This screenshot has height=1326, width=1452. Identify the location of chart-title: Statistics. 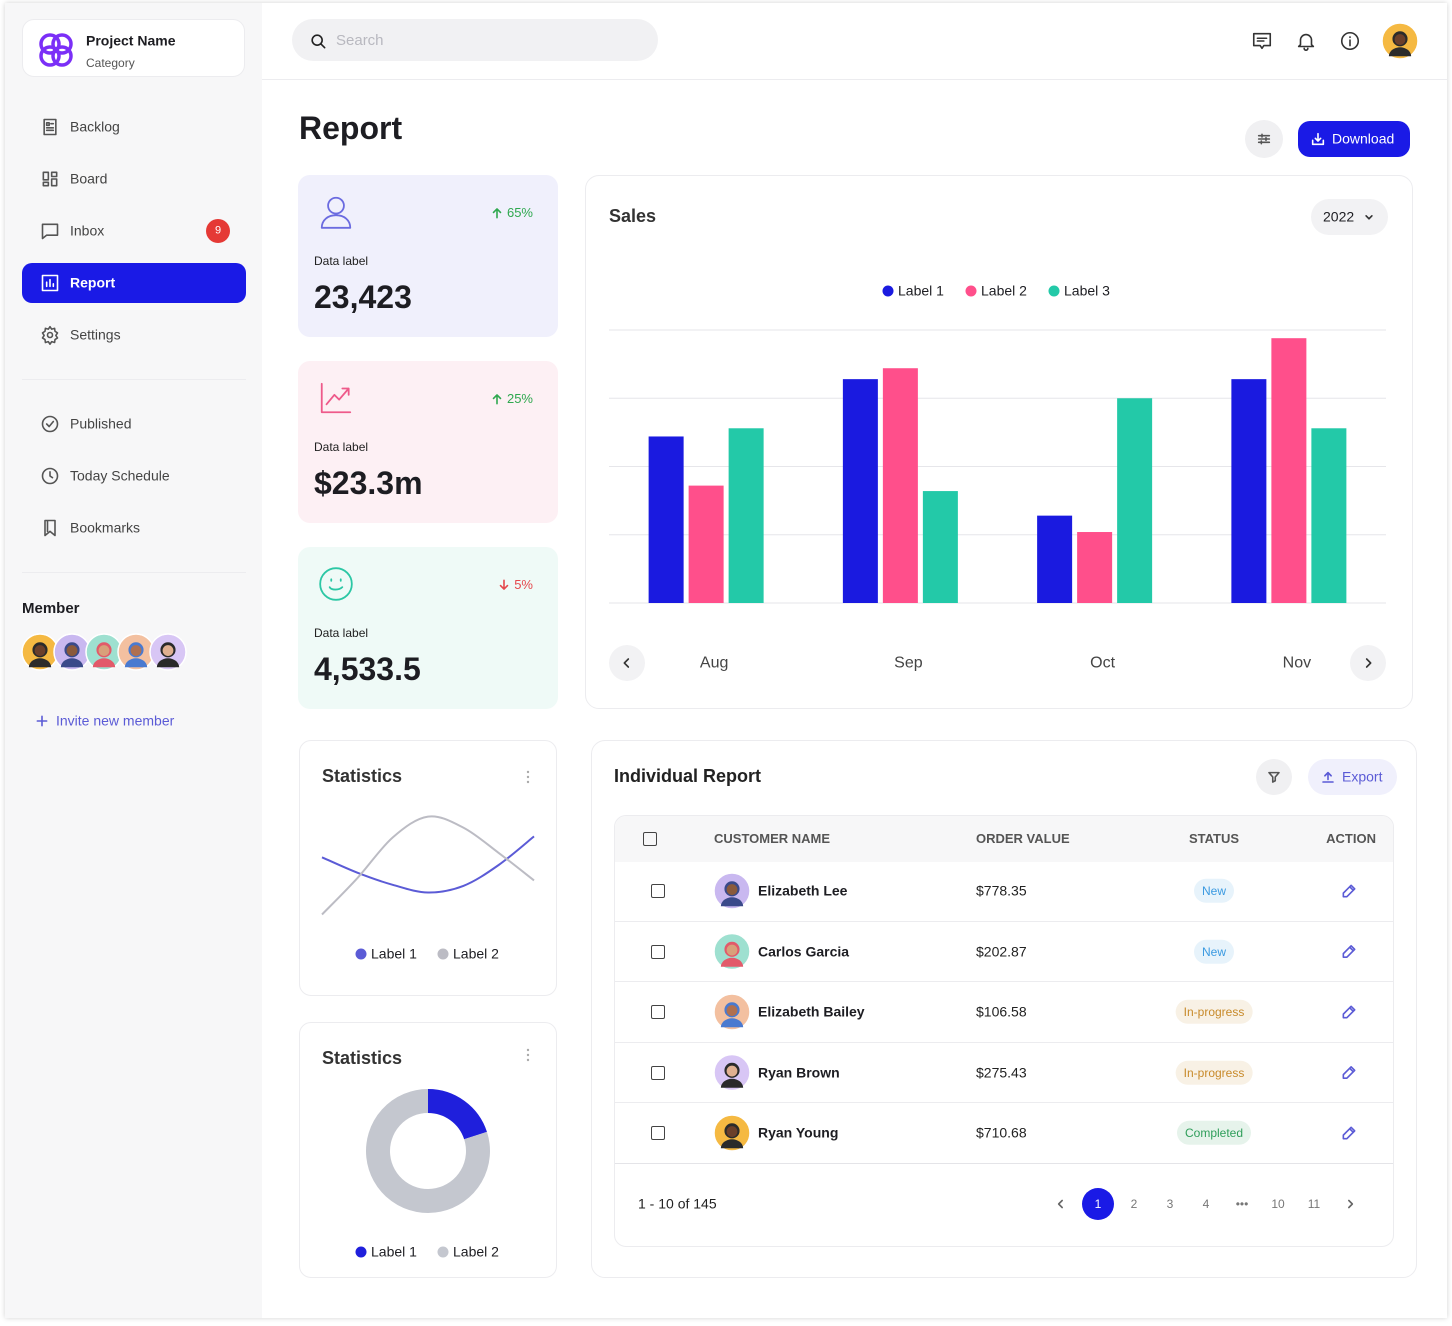
(362, 776).